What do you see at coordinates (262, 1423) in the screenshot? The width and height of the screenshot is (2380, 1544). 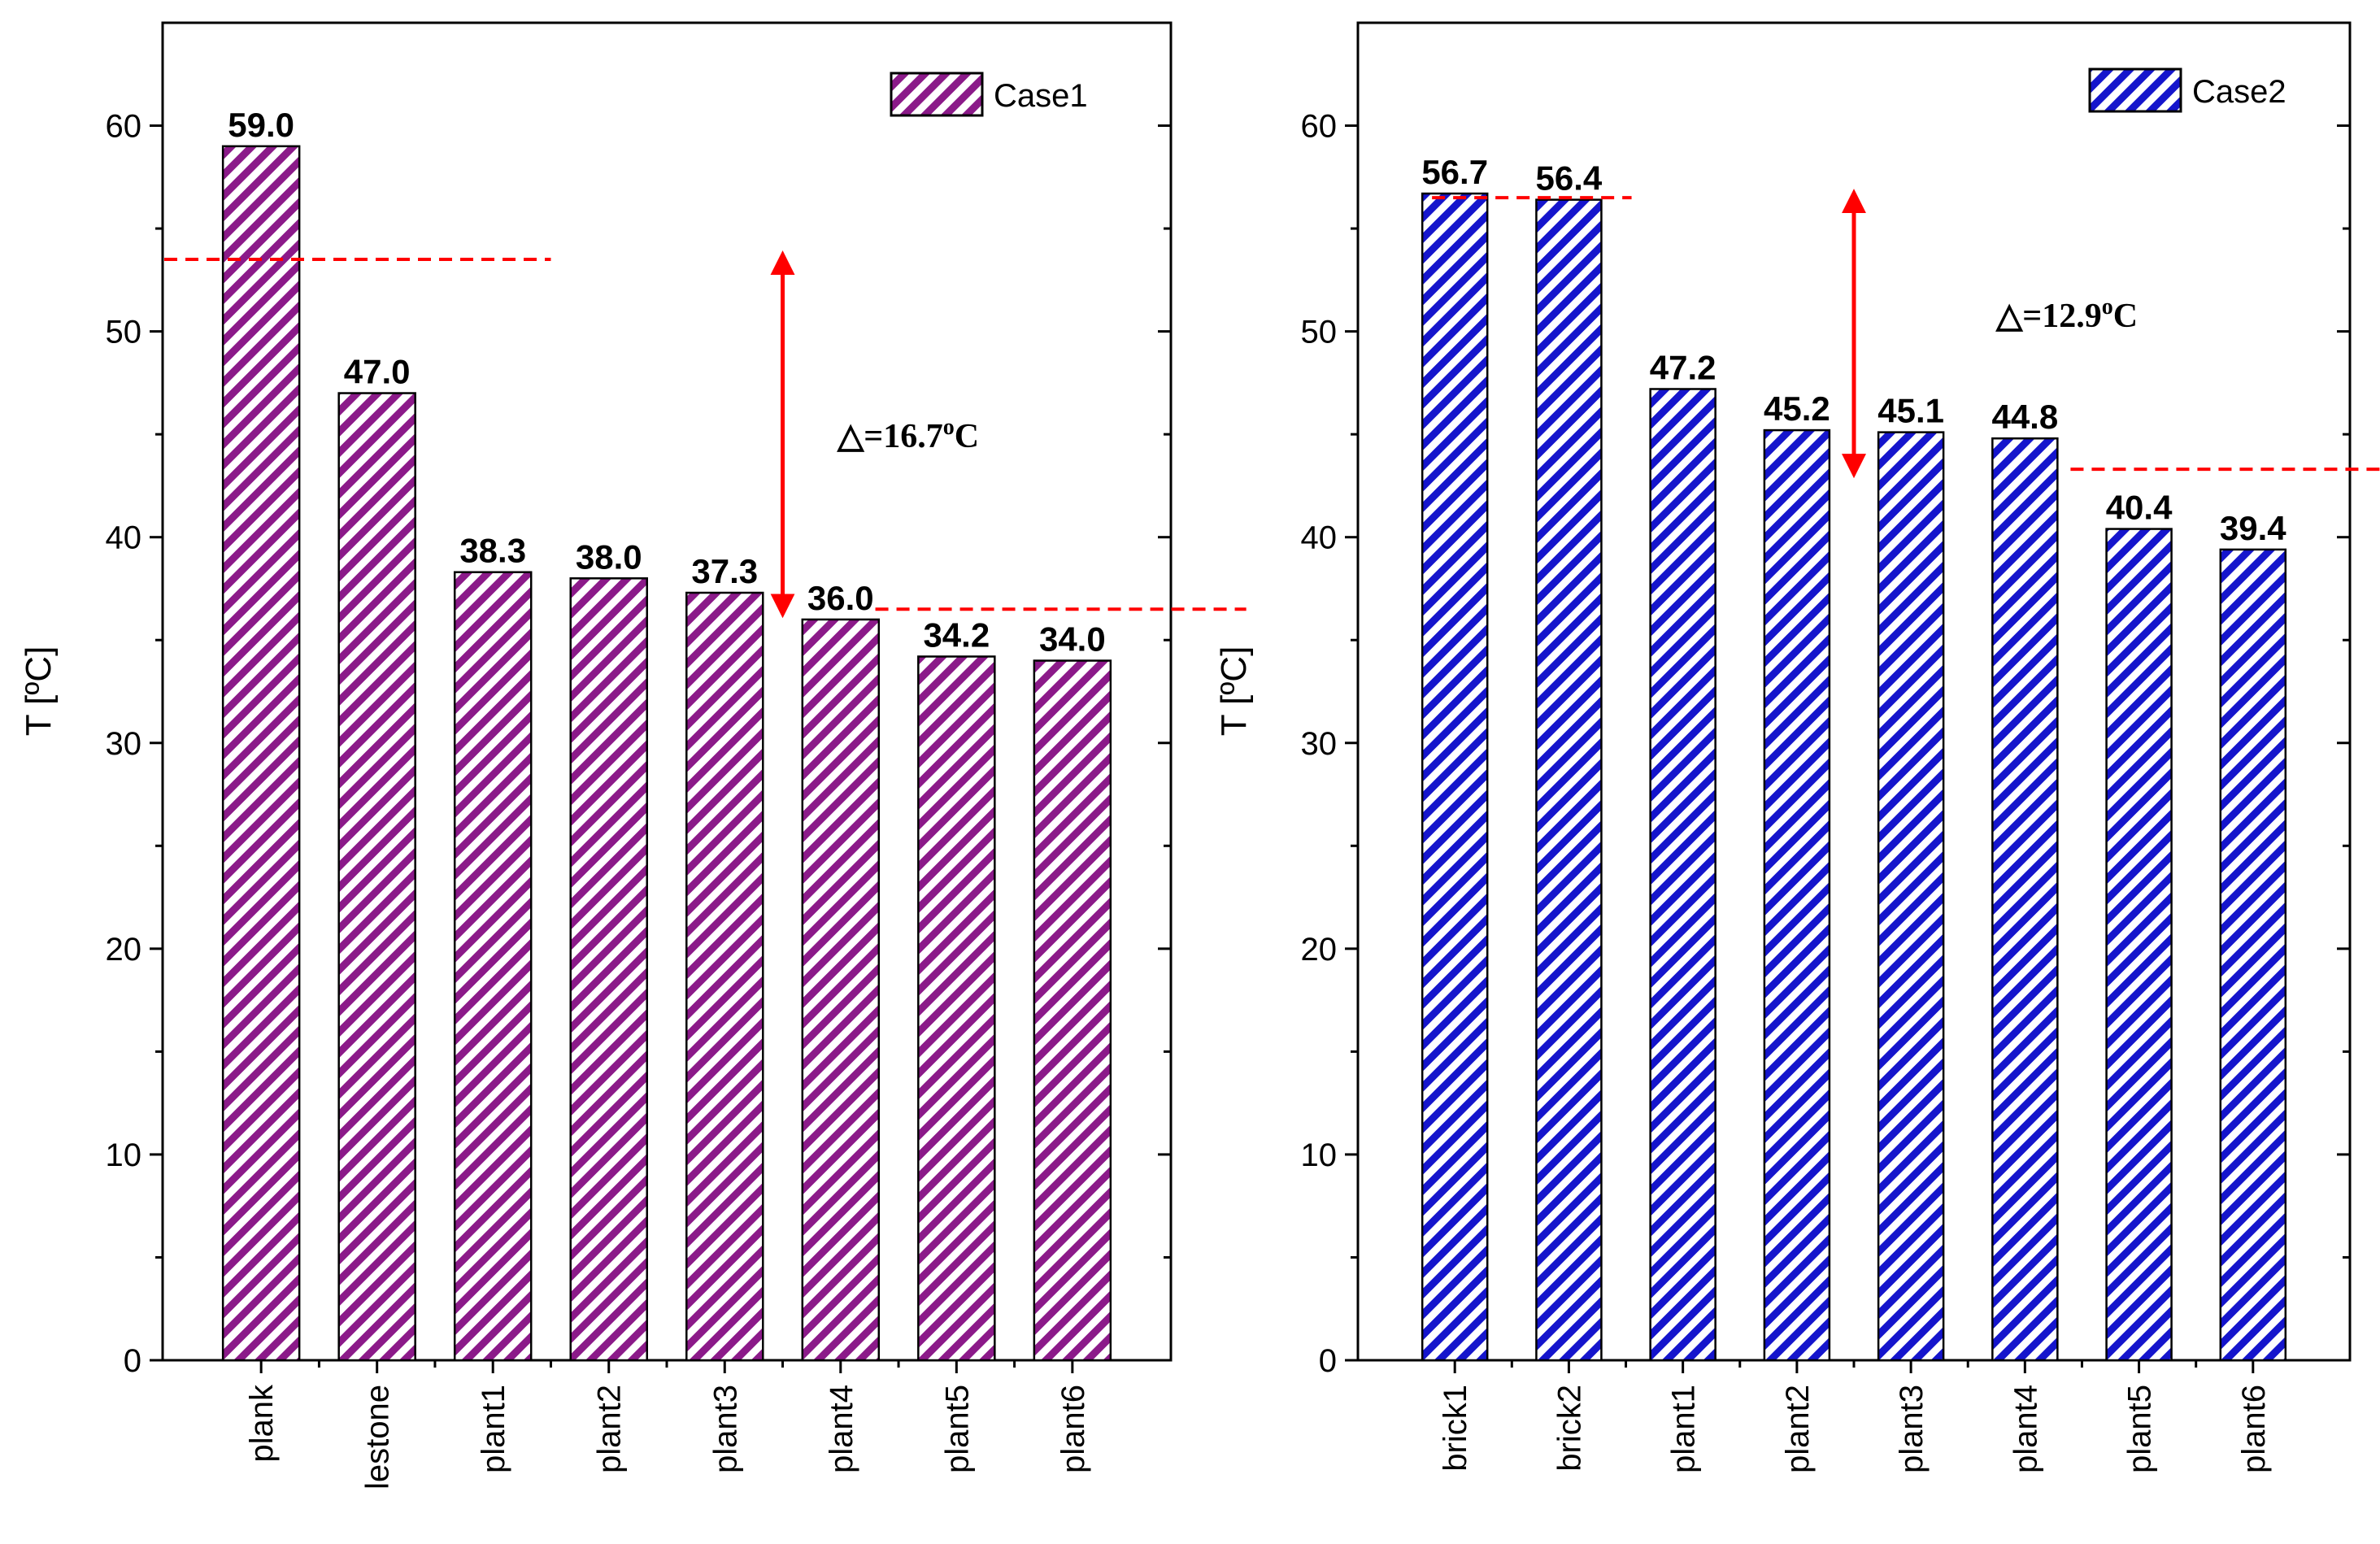 I see `category-label: plank` at bounding box center [262, 1423].